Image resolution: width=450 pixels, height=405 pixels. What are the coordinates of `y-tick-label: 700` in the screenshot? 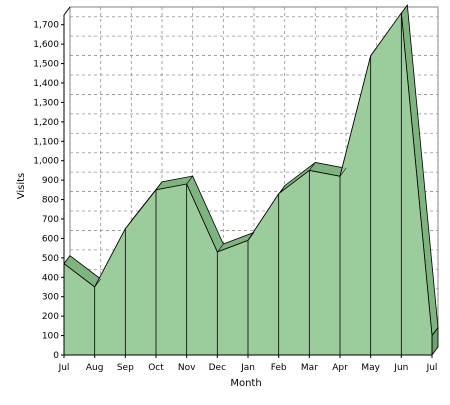 It's located at (50, 220).